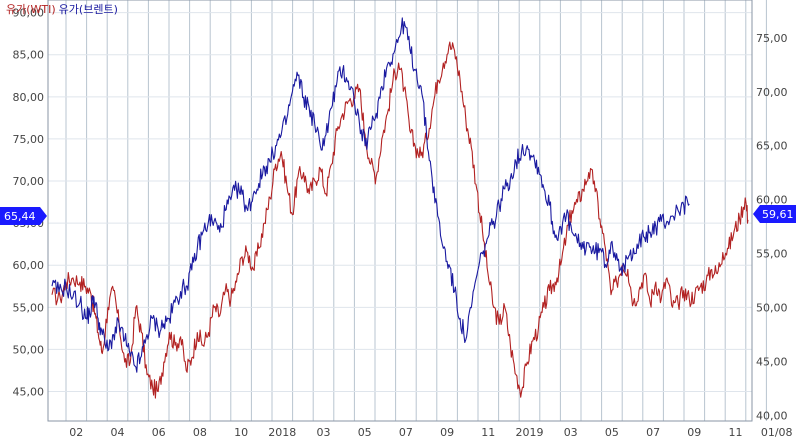 The width and height of the screenshot is (796, 439). I want to click on legend-wti: 유가(WTI), so click(31, 9).